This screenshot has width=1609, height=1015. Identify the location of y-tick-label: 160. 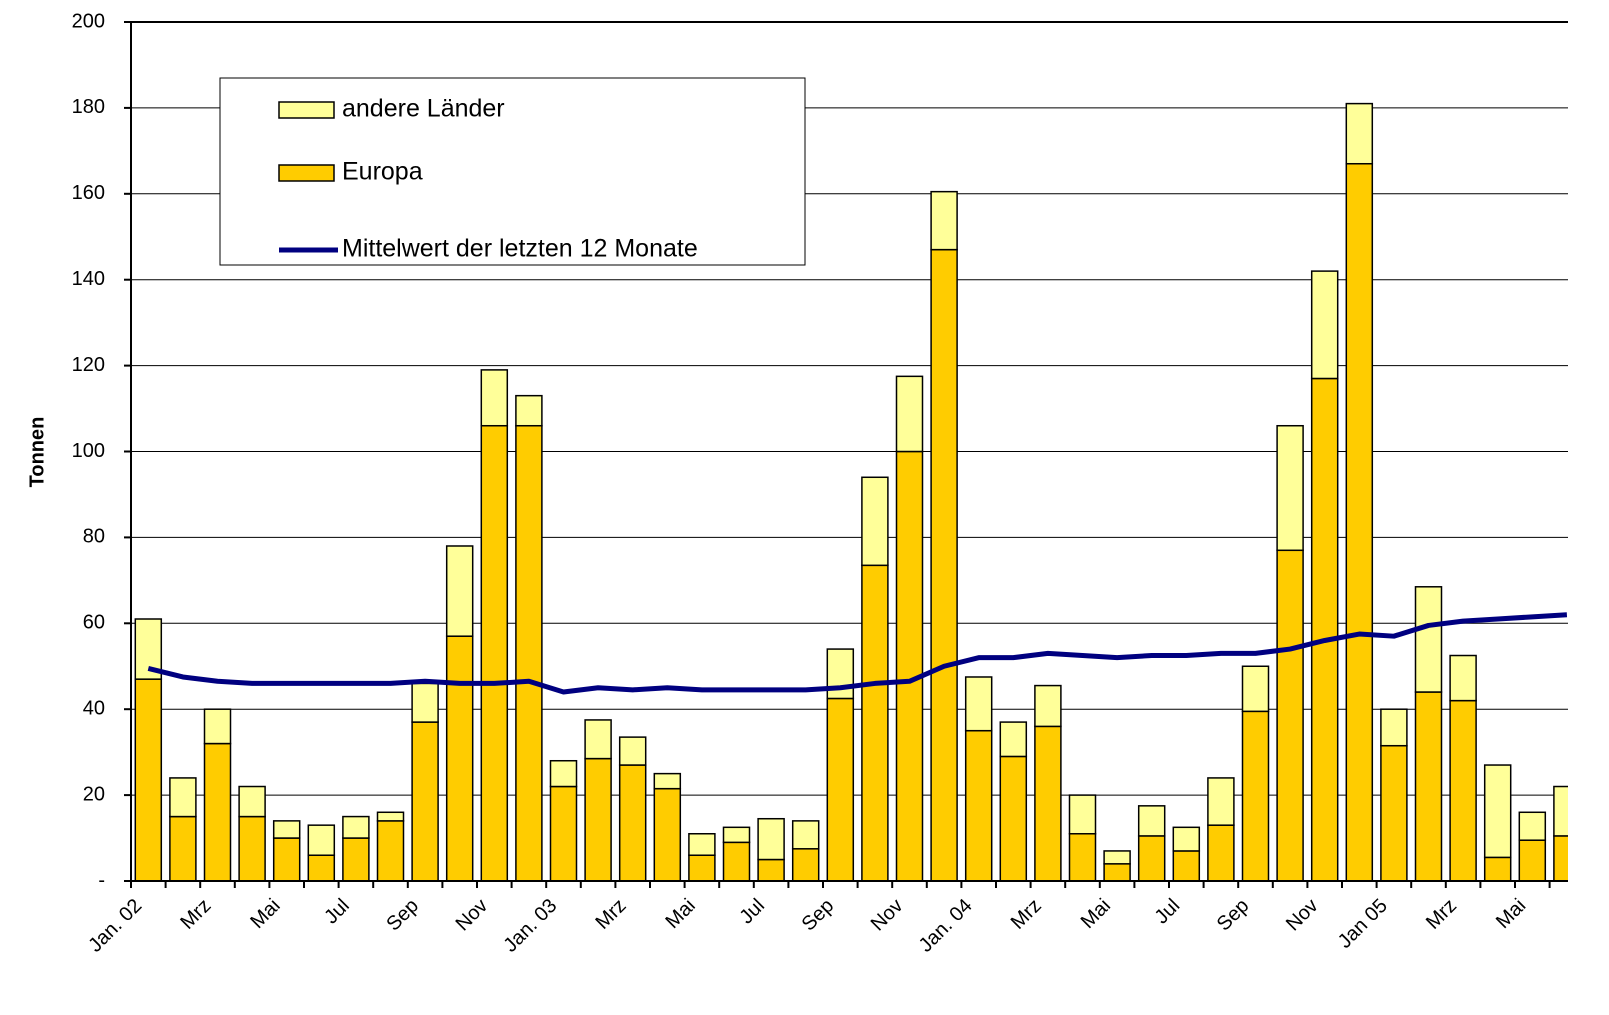
(88, 193).